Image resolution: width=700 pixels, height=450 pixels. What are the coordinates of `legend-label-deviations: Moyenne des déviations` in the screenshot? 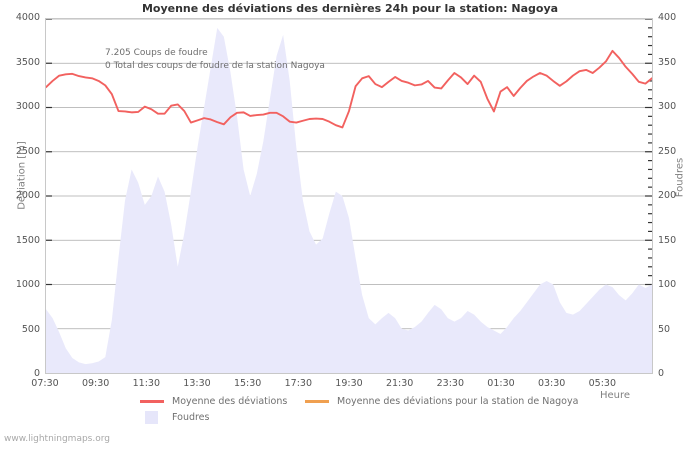 It's located at (230, 401).